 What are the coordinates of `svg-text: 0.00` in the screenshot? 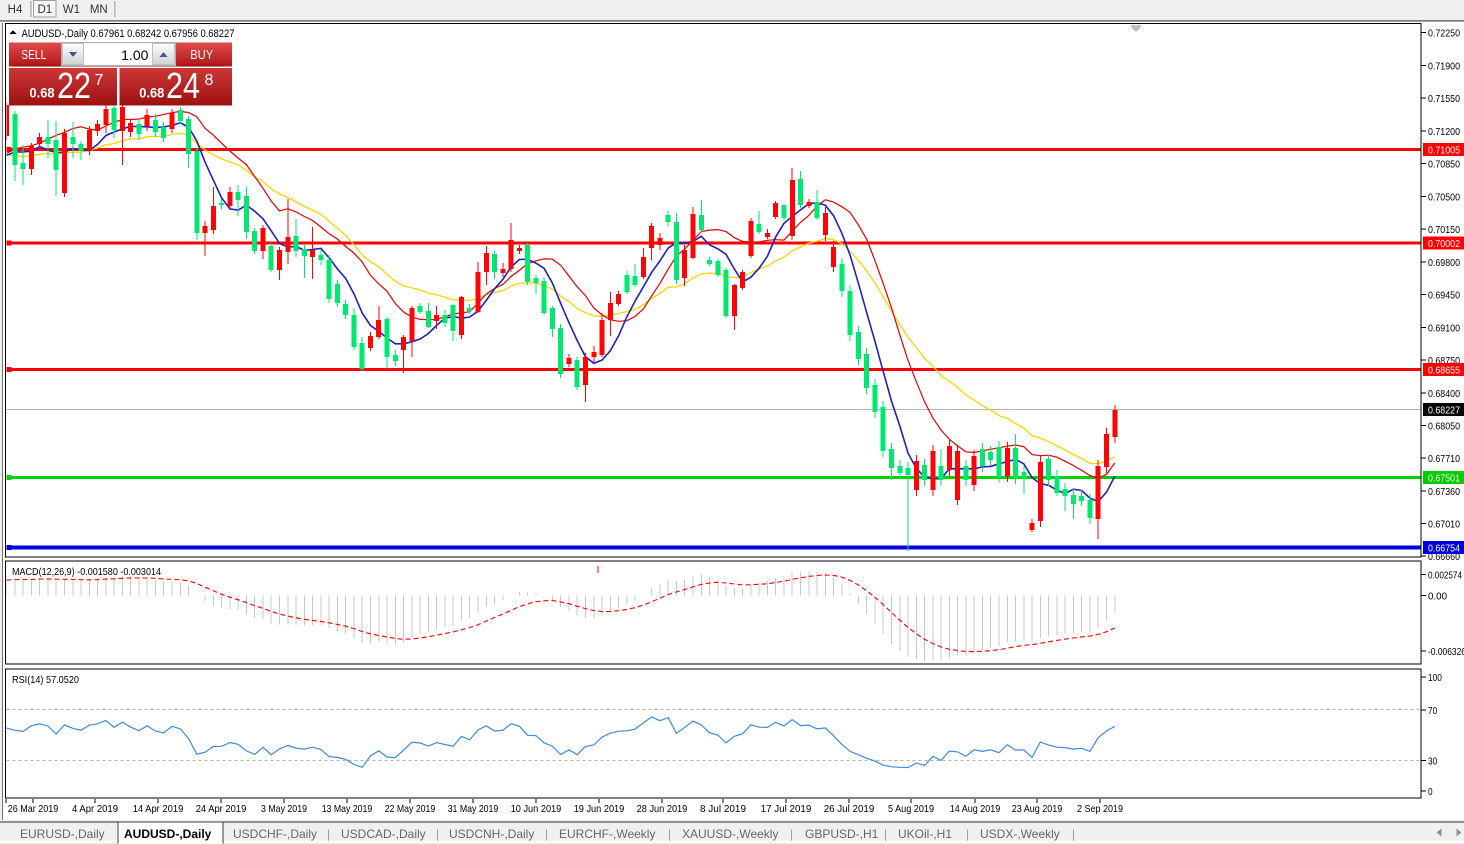 It's located at (1437, 597).